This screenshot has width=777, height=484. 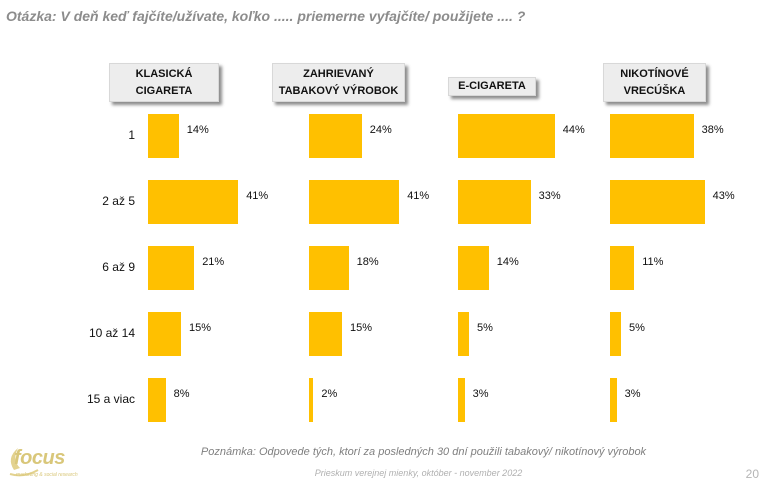 I want to click on category-label: 10 až 14, so click(x=111, y=333).